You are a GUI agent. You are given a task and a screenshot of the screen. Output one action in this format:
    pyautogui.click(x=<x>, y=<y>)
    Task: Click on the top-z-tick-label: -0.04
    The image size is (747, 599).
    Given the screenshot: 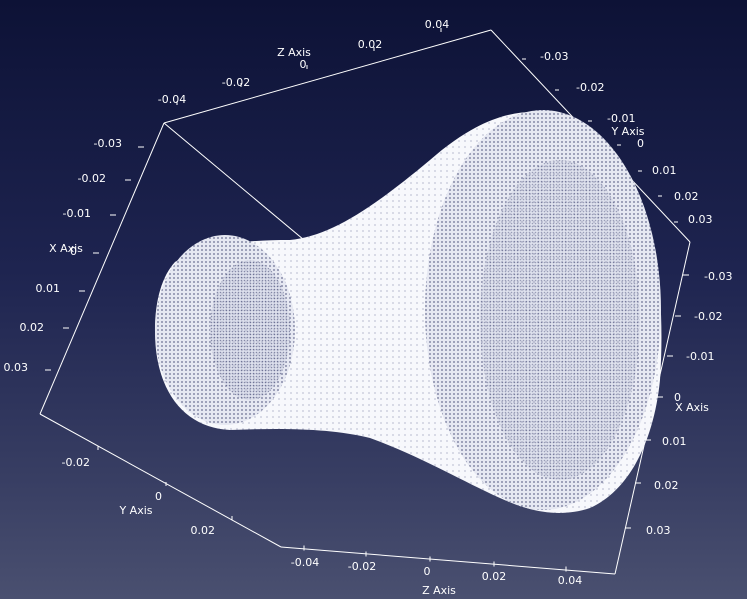 What is the action you would take?
    pyautogui.click(x=172, y=99)
    